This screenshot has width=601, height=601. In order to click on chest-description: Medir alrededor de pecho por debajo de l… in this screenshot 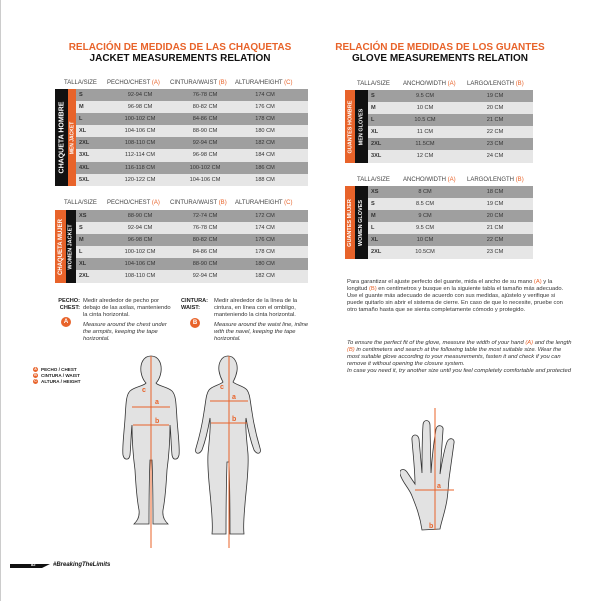, I will do `click(127, 320)`.